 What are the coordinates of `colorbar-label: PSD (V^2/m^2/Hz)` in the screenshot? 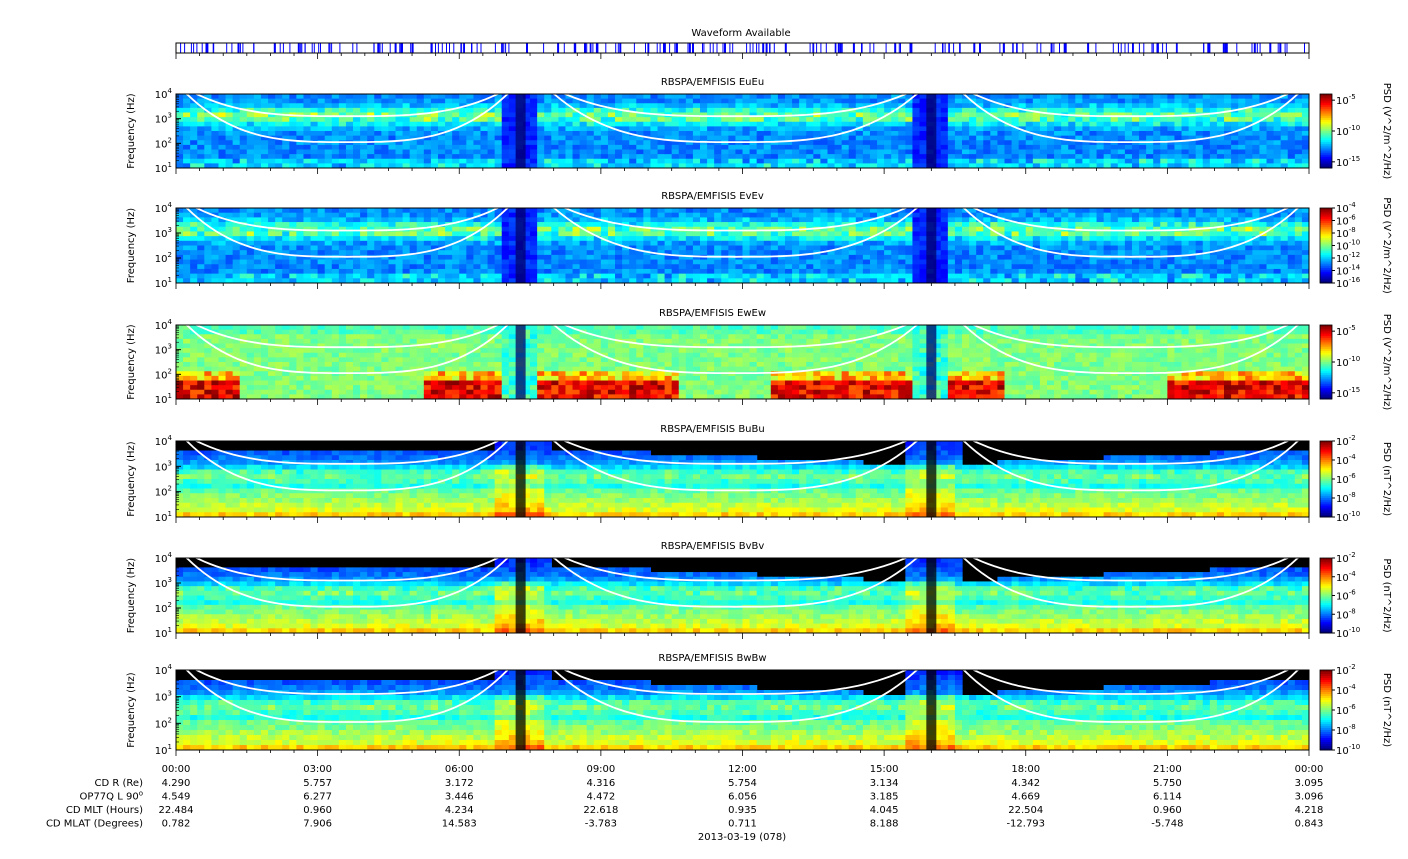 It's located at (1386, 245).